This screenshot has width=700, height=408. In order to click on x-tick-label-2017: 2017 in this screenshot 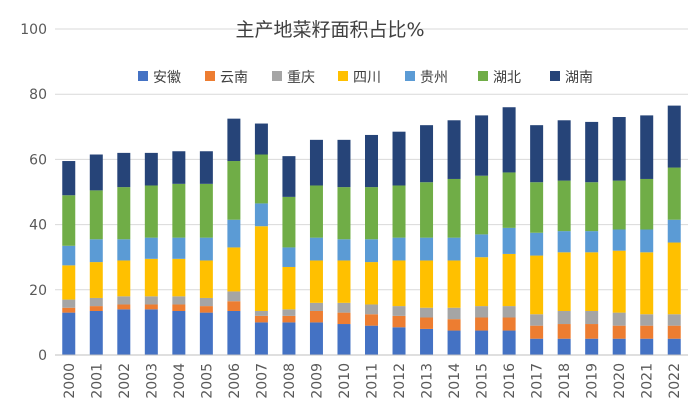, I will do `click(538, 381)`.